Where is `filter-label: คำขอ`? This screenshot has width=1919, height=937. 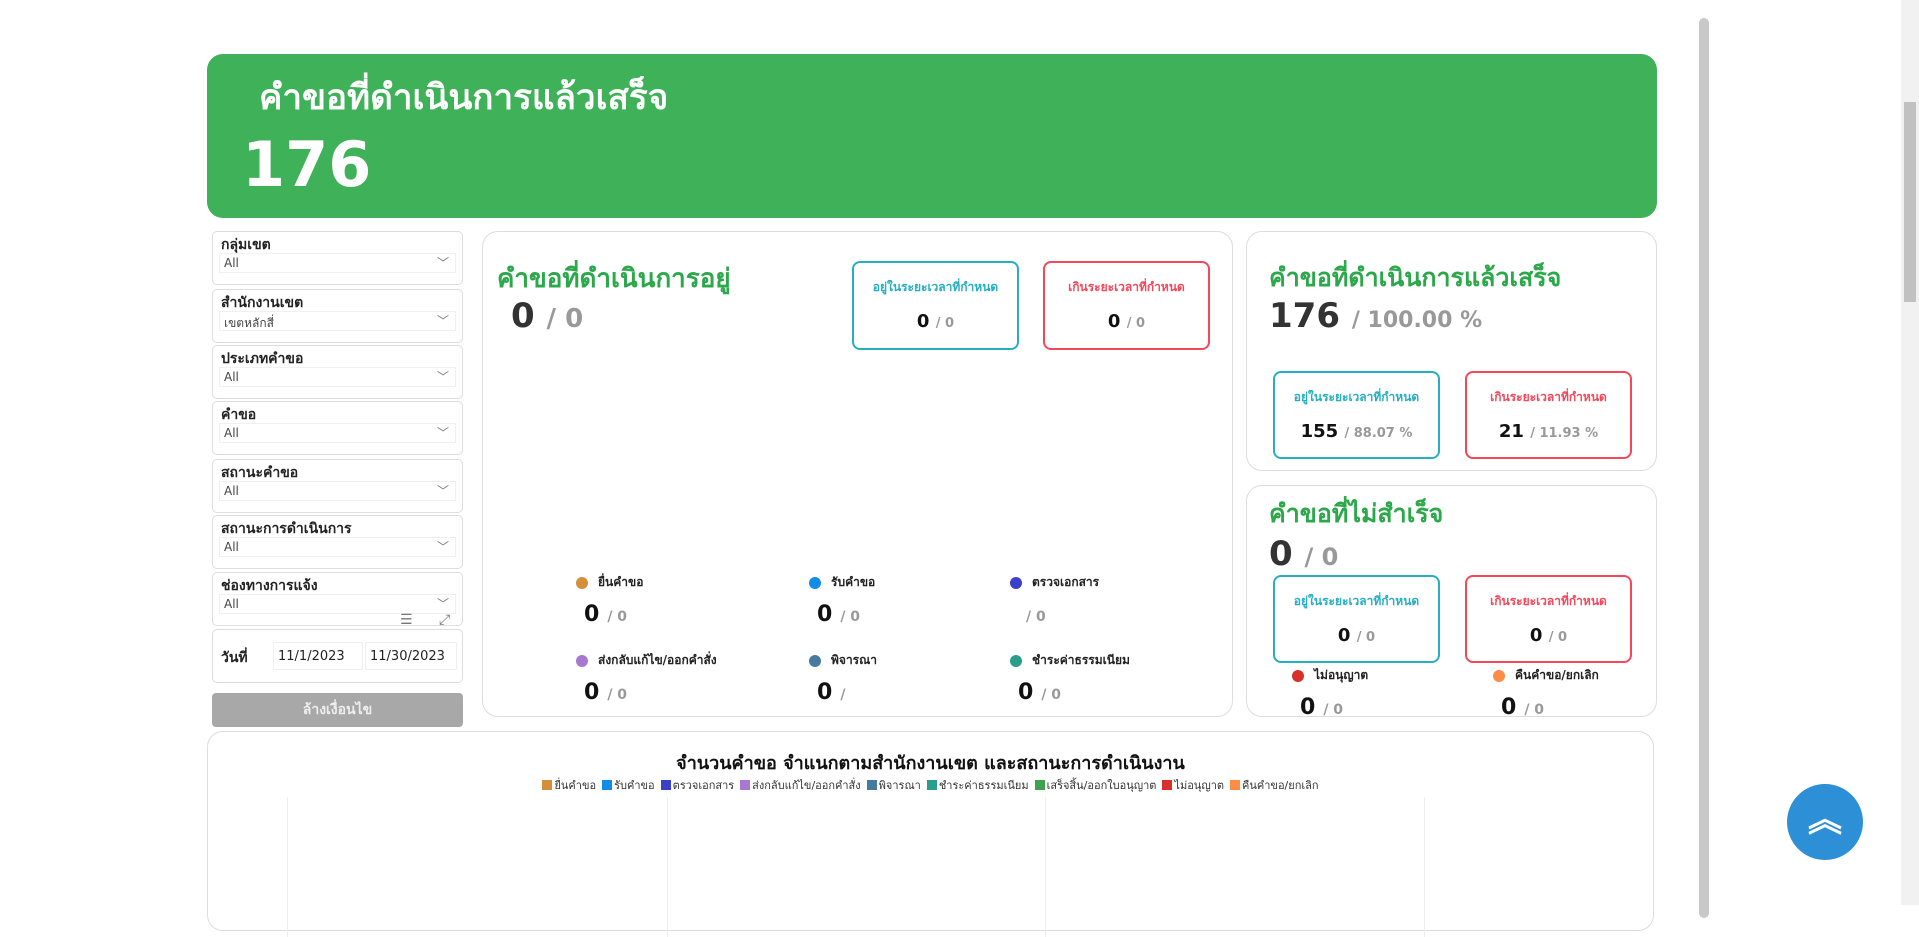
filter-label: คำขอ is located at coordinates (239, 415).